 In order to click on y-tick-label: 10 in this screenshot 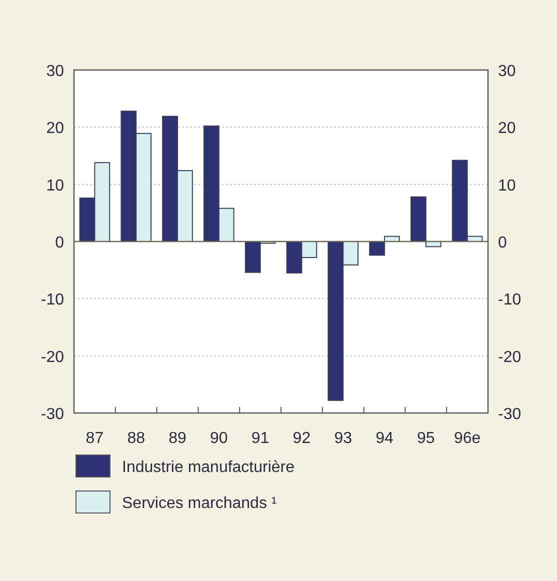, I will do `click(55, 185)`.